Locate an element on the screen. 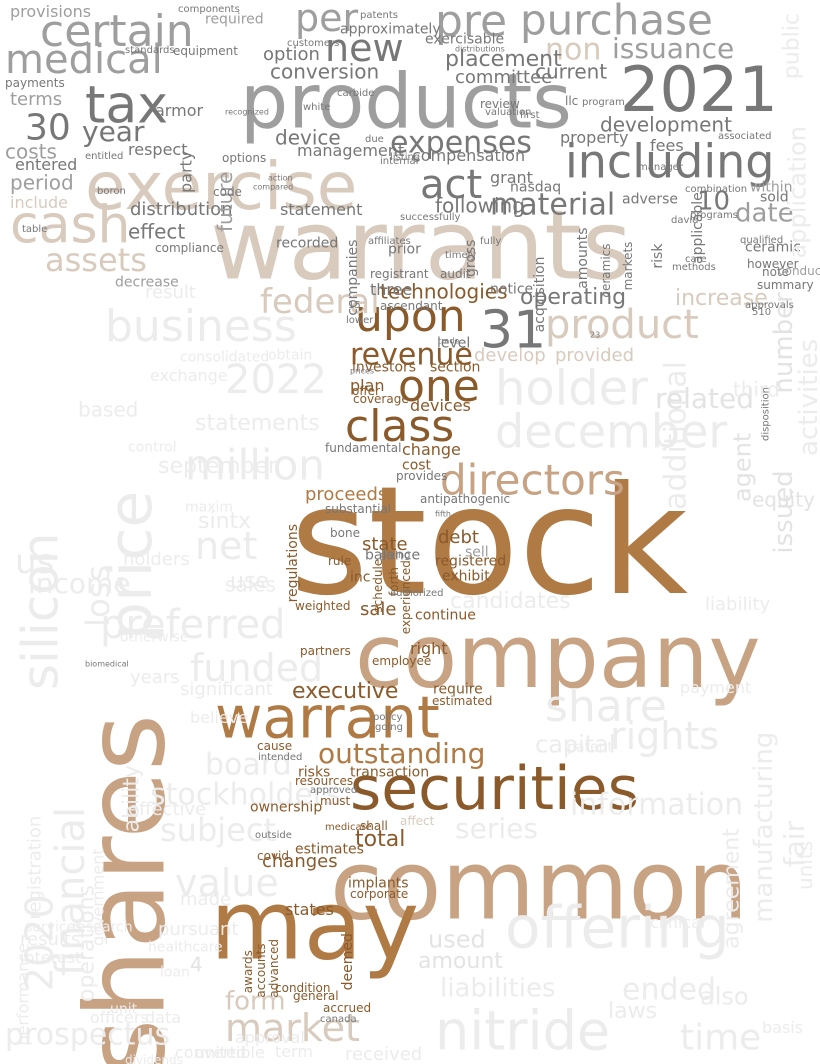  cloud-word-holders: holders is located at coordinates (156, 559).